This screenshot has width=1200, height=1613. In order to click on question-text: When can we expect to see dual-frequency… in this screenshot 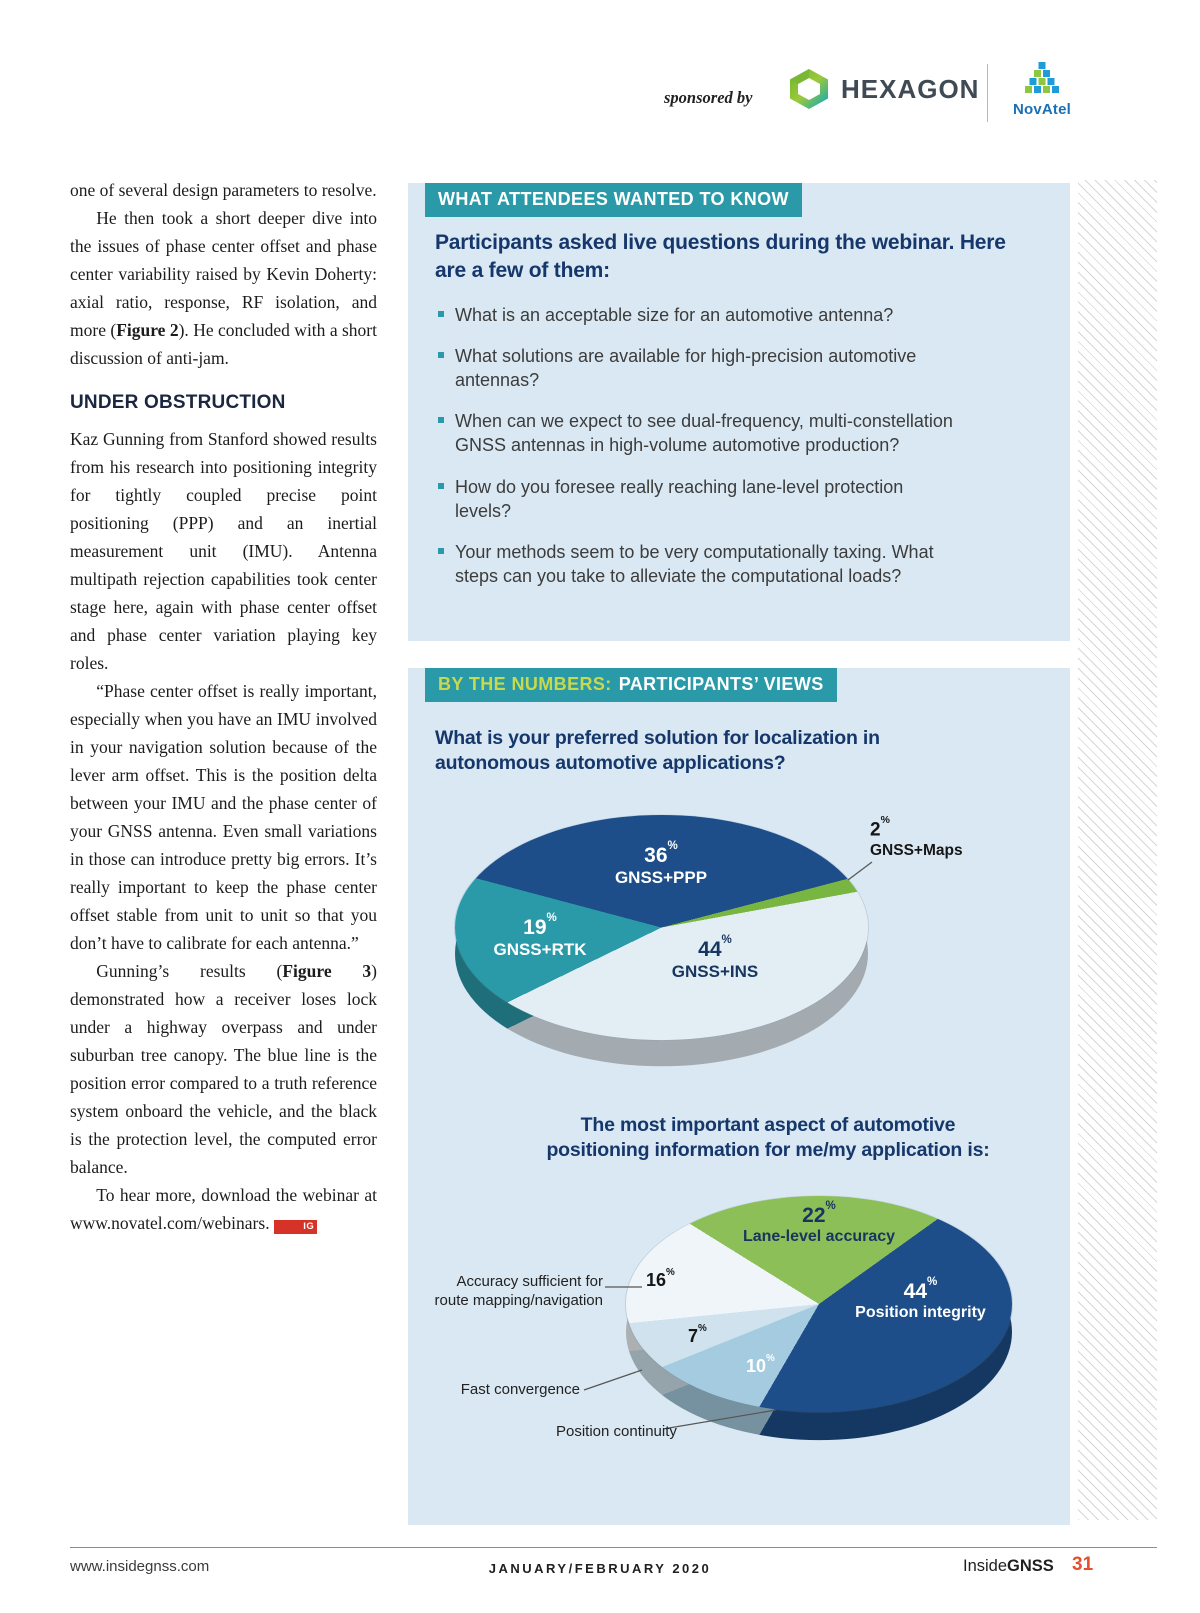, I will do `click(704, 433)`.